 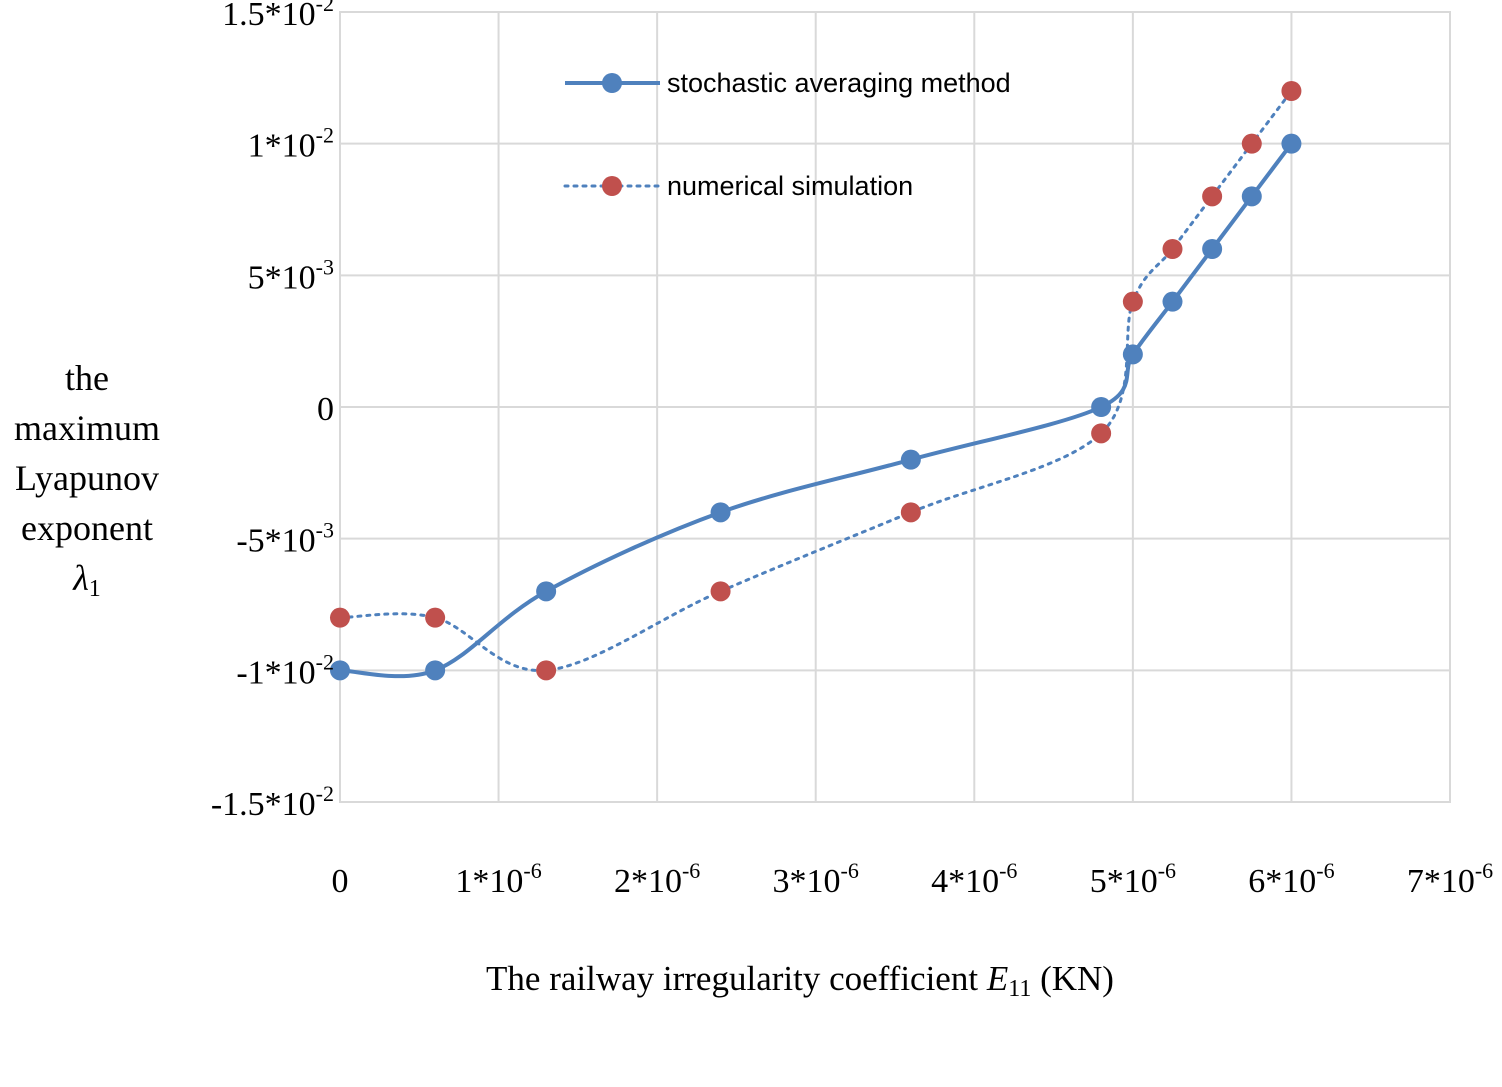 I want to click on x-tick-label-2: 2*10-6, so click(x=657, y=879).